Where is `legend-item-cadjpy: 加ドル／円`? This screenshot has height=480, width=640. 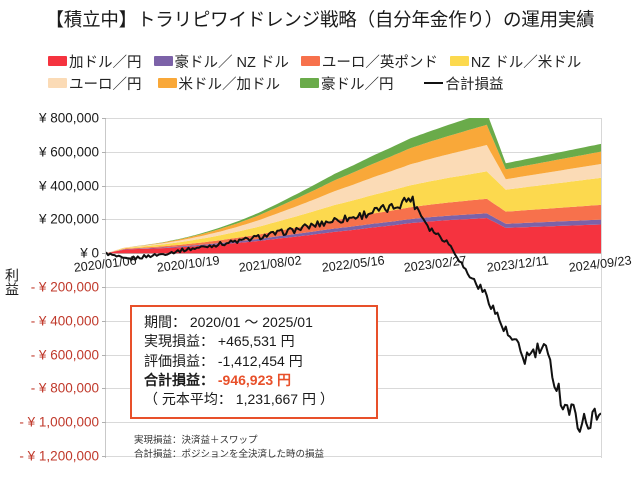
legend-item-cadjpy: 加ドル／円 is located at coordinates (95, 61).